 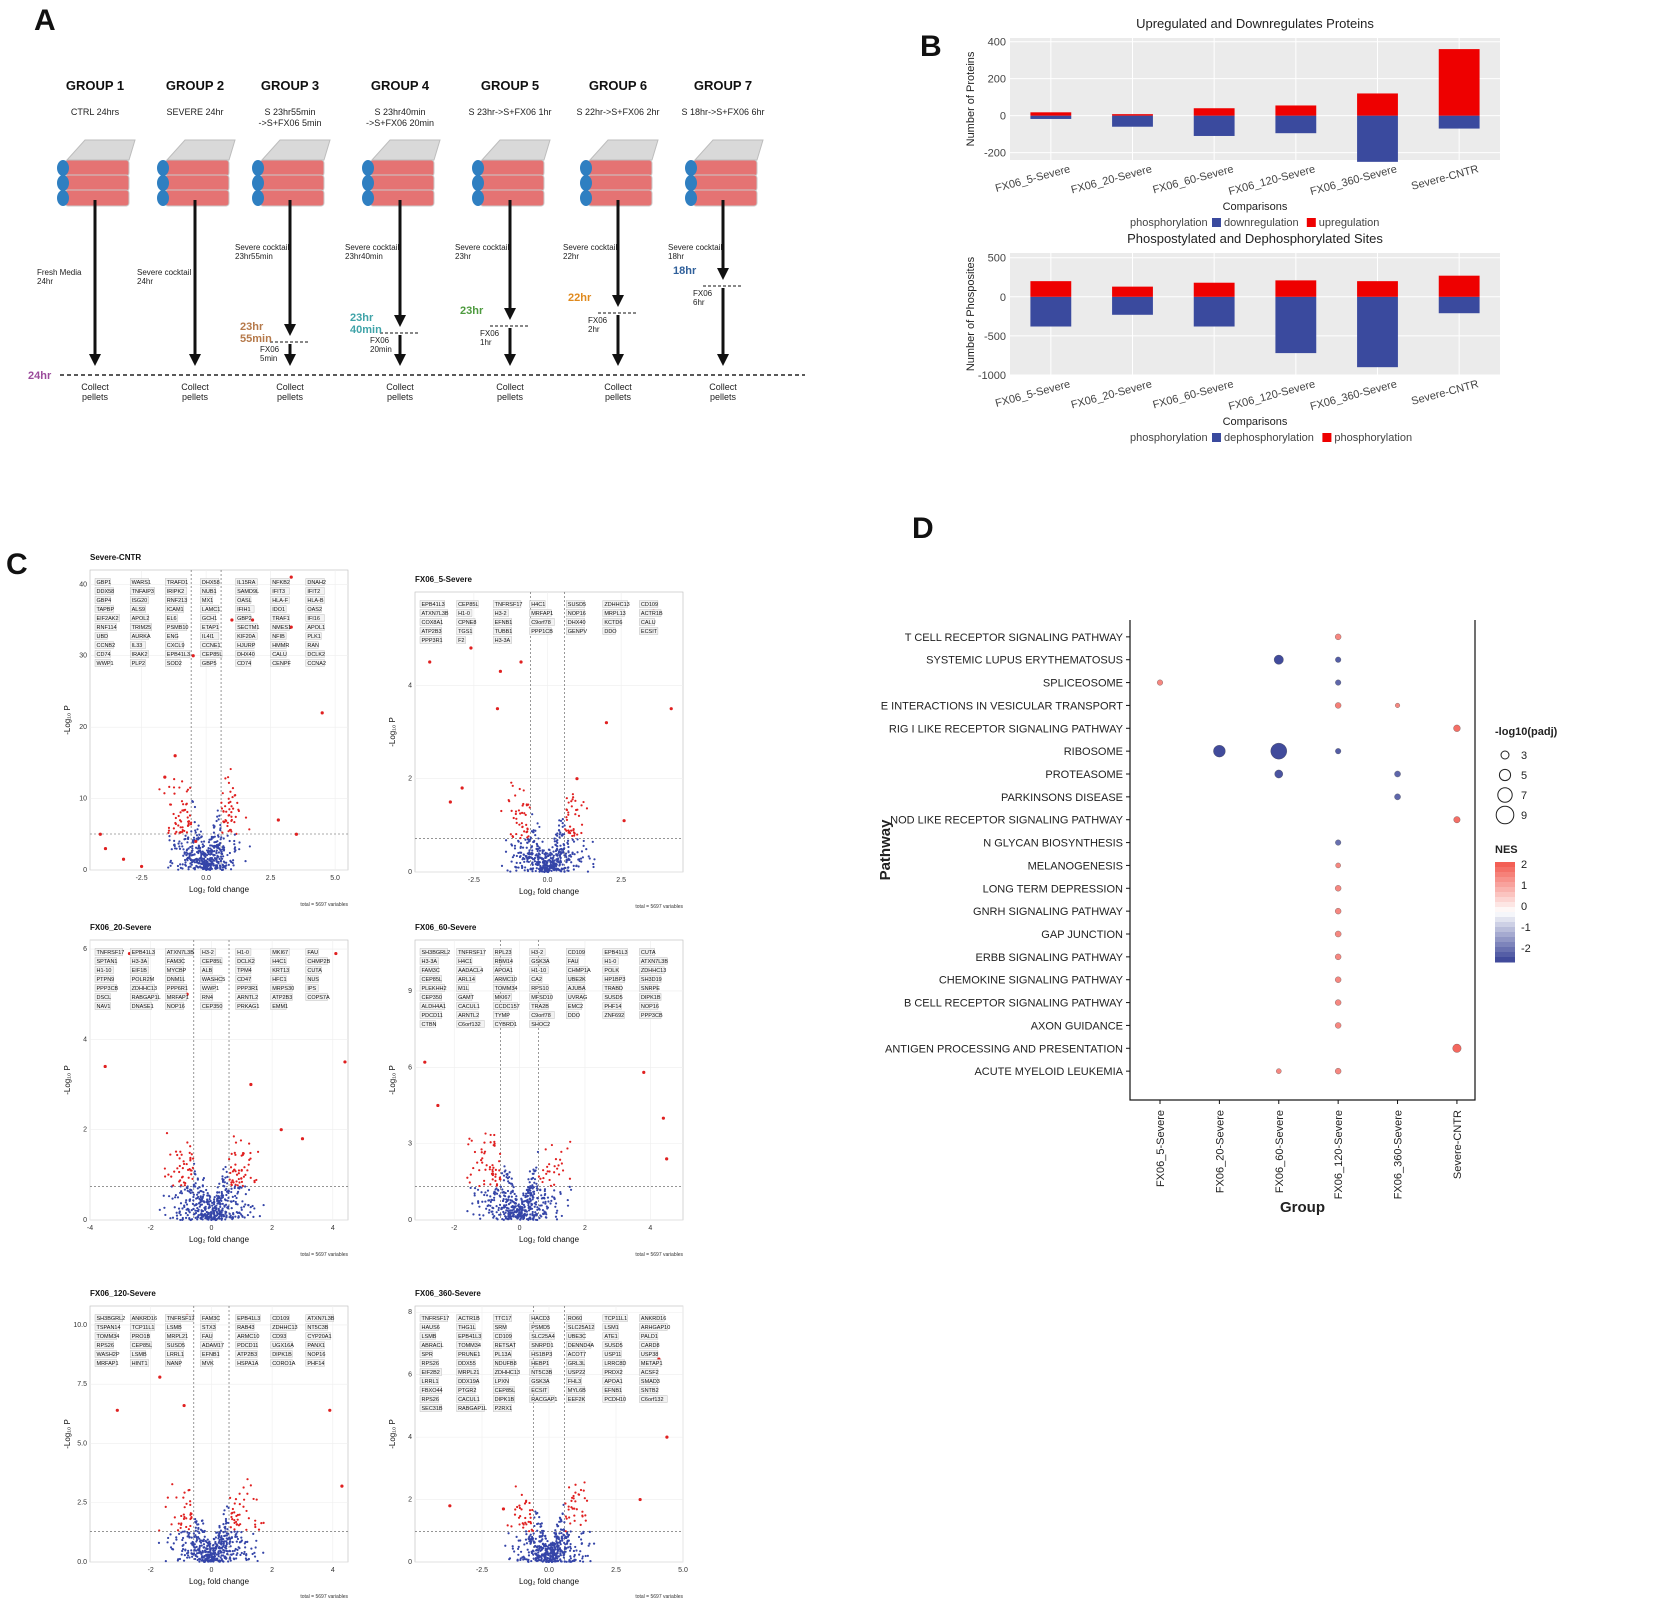 What do you see at coordinates (121, 927) in the screenshot?
I see `volcano-title: FX06_20-Severe` at bounding box center [121, 927].